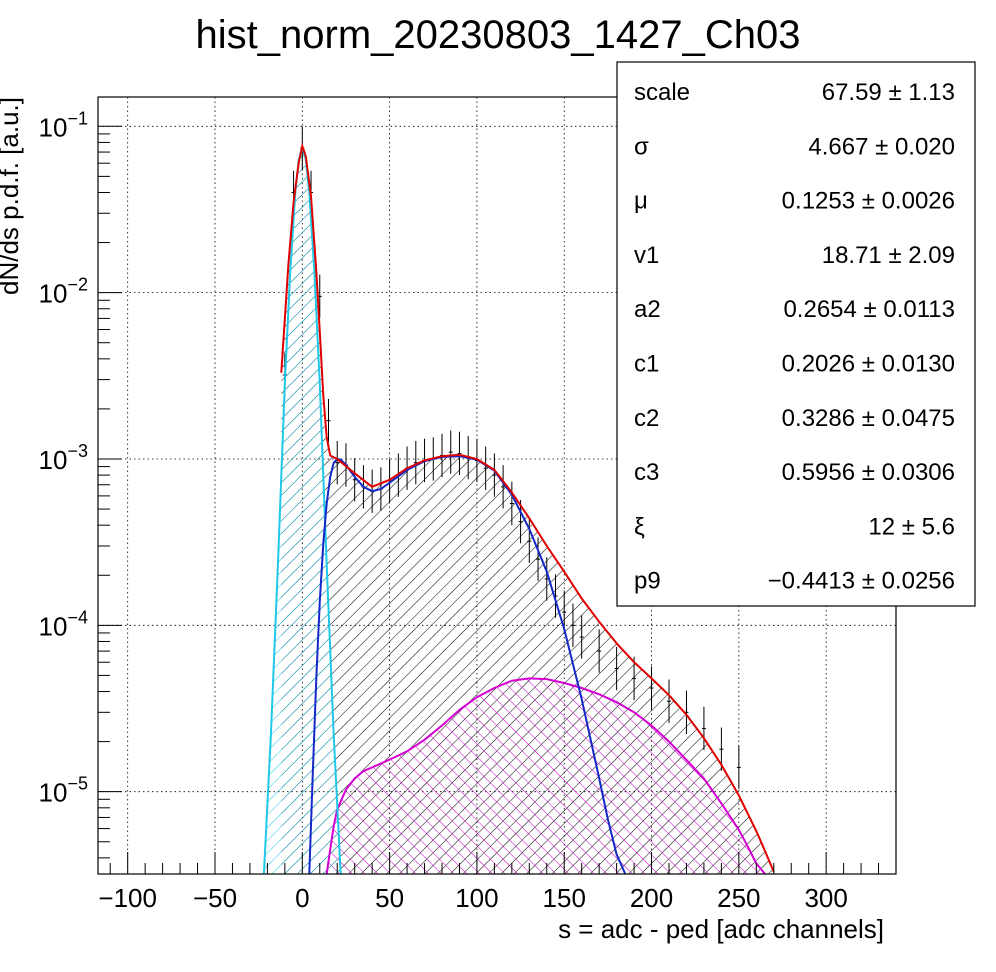 The image size is (996, 972). What do you see at coordinates (12, 196) in the screenshot?
I see `y-axis-label: dN/ds p.d.f. [a.u.]` at bounding box center [12, 196].